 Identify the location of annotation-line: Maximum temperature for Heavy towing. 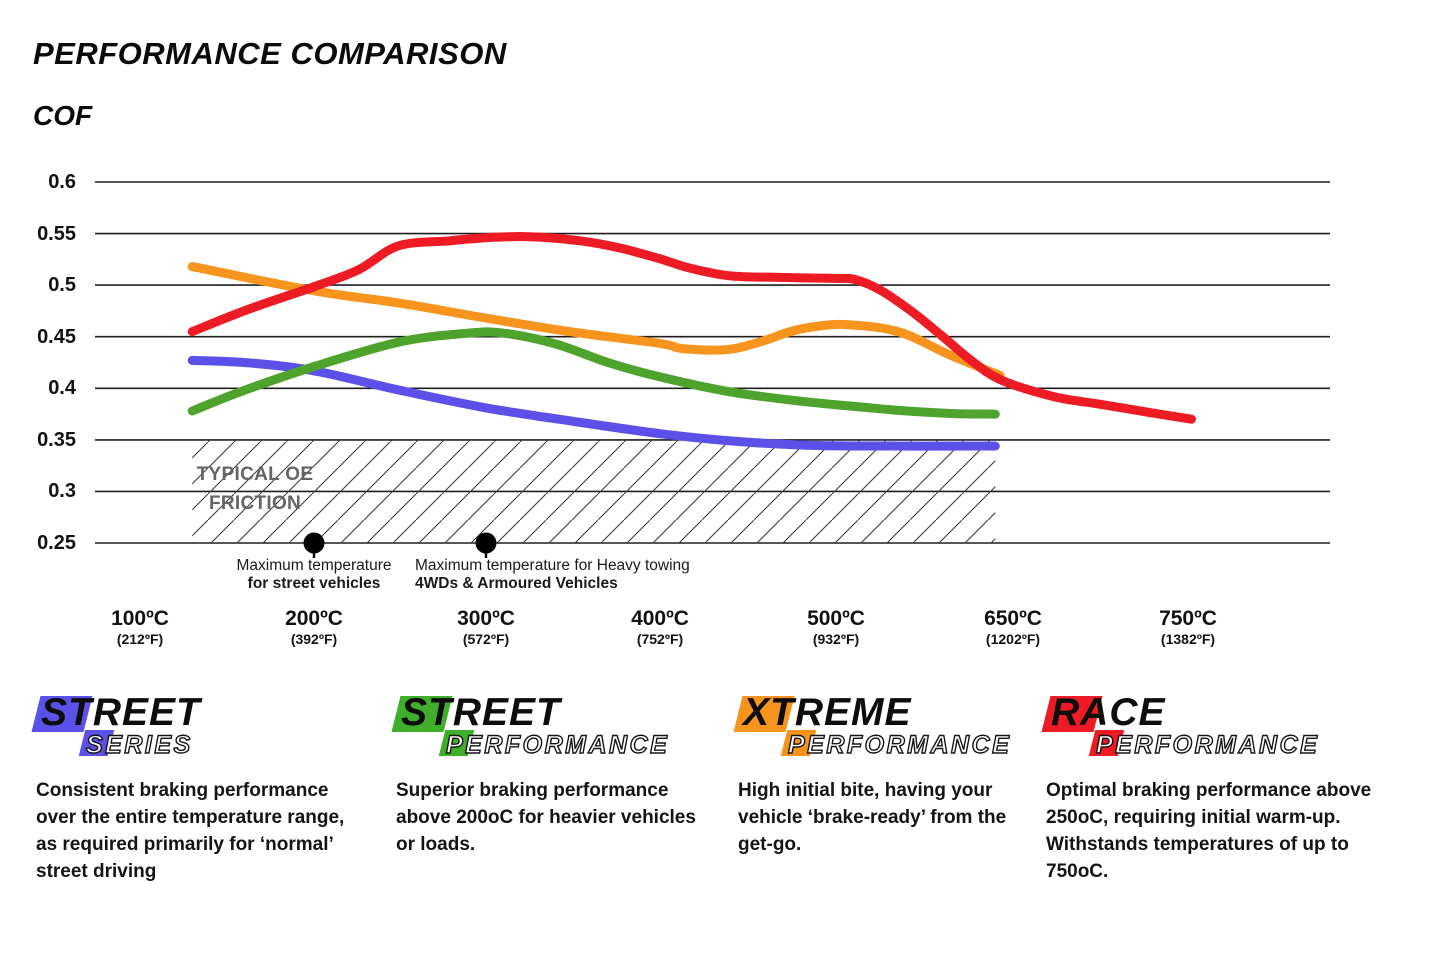
(552, 565).